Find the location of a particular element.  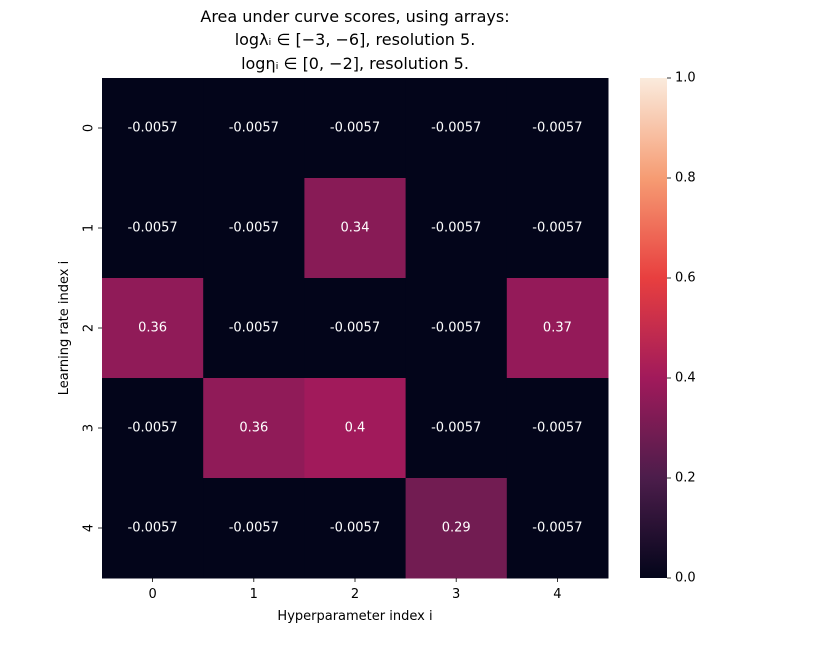

x-tick-label: 4 is located at coordinates (557, 594).